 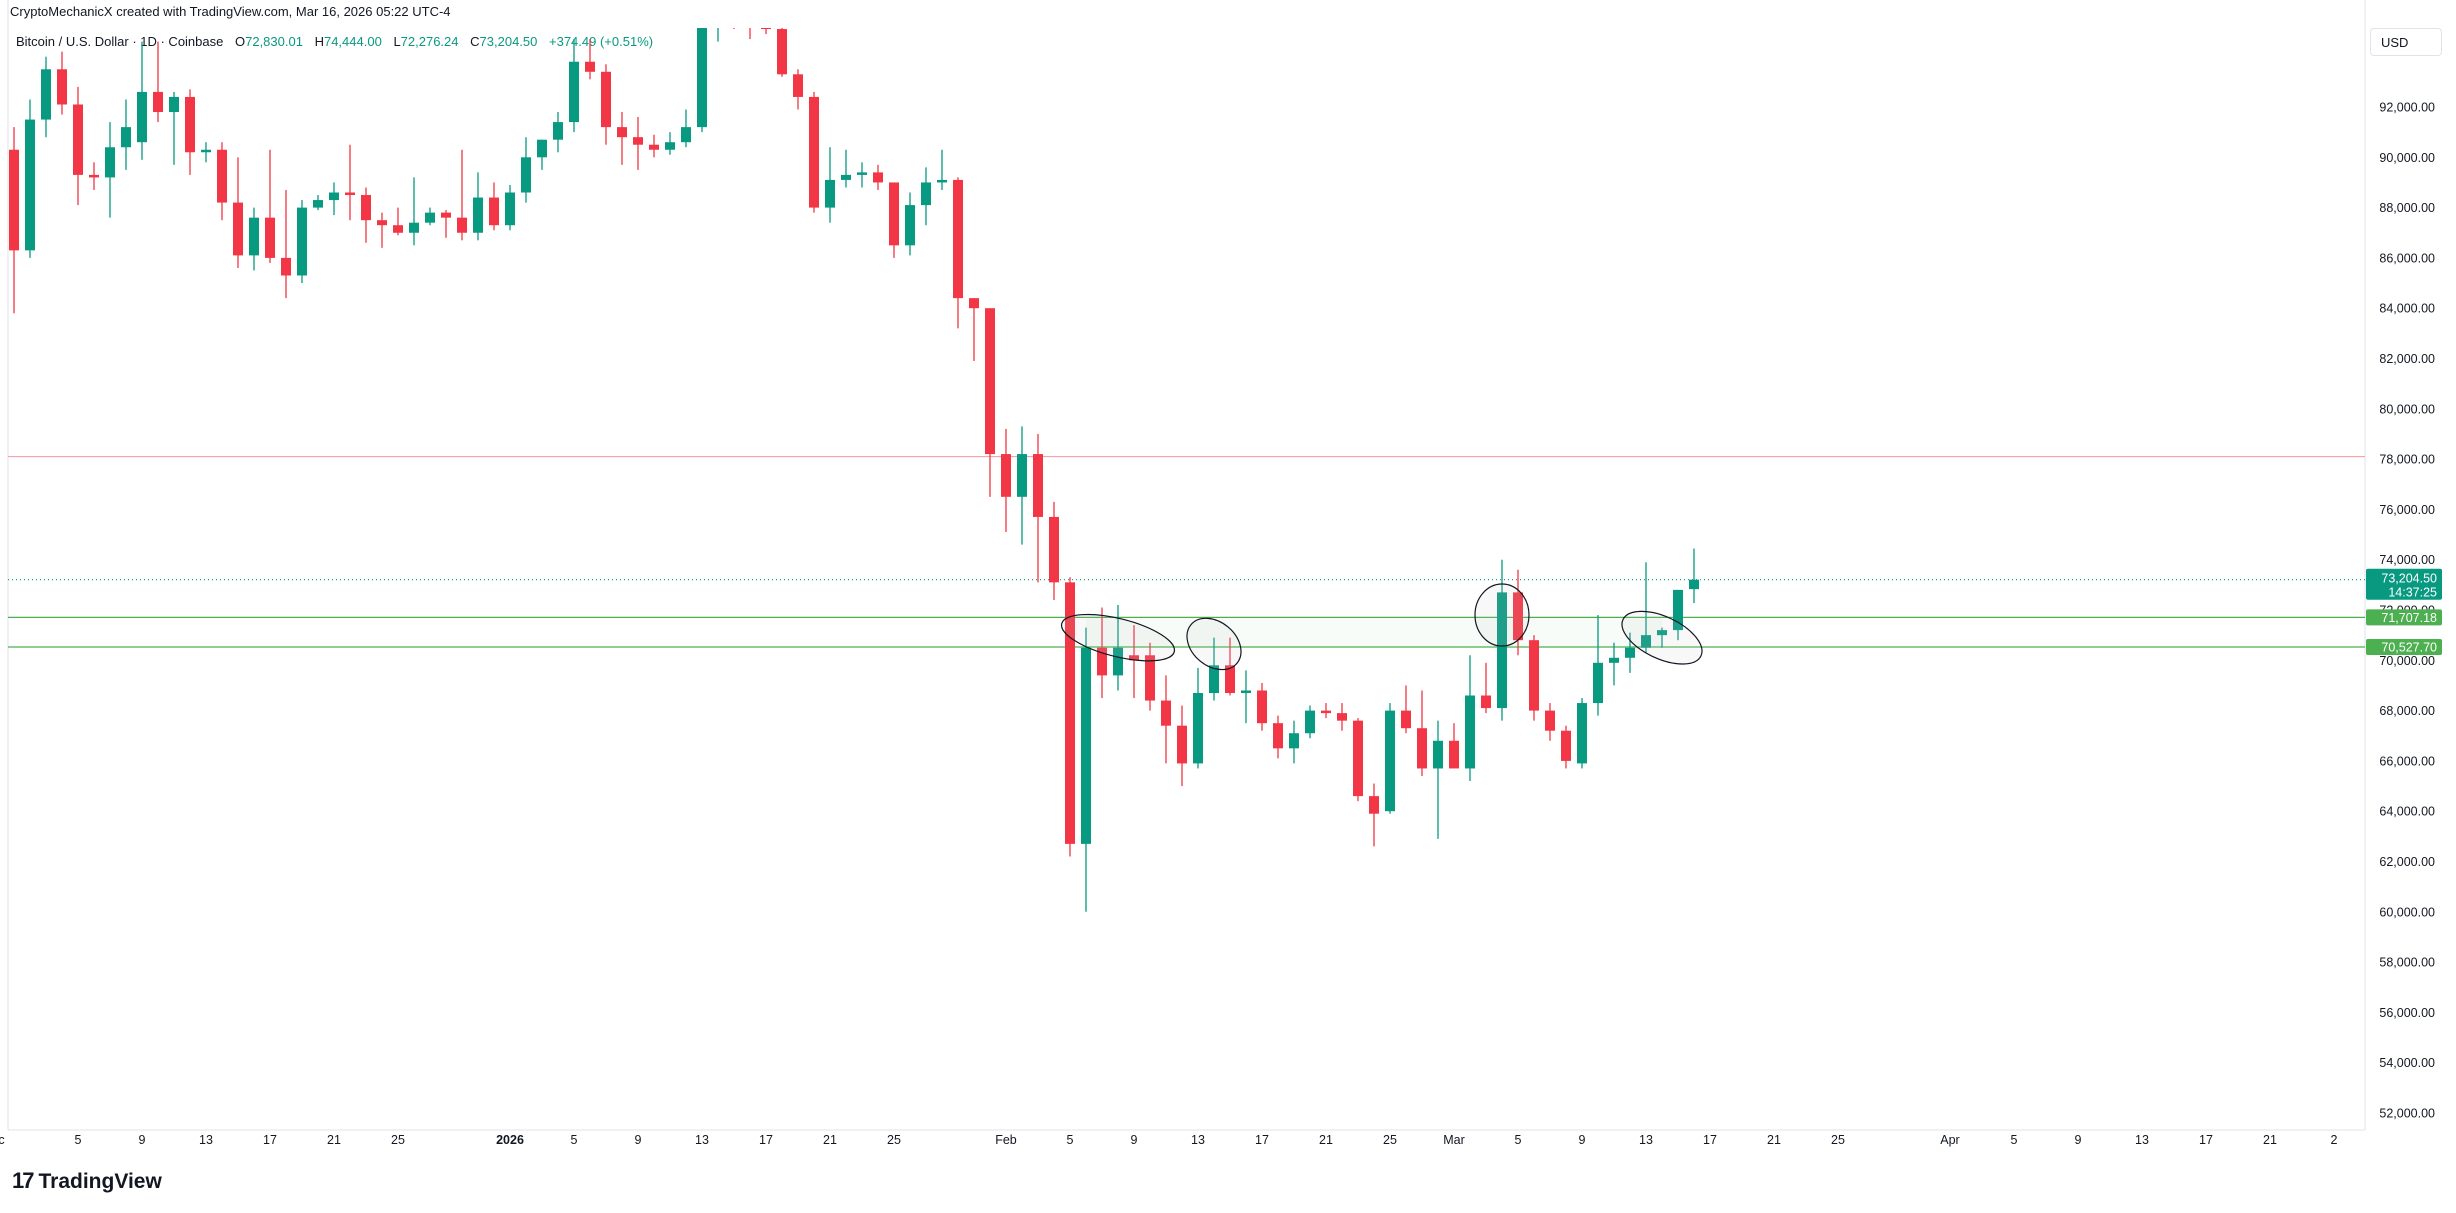 What do you see at coordinates (2406, 42) in the screenshot?
I see `currency-selector: USD` at bounding box center [2406, 42].